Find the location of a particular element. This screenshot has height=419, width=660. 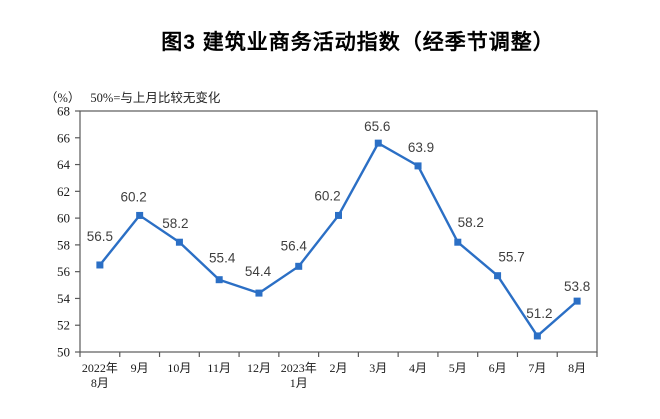

data-point-label: 56.4 is located at coordinates (294, 245).